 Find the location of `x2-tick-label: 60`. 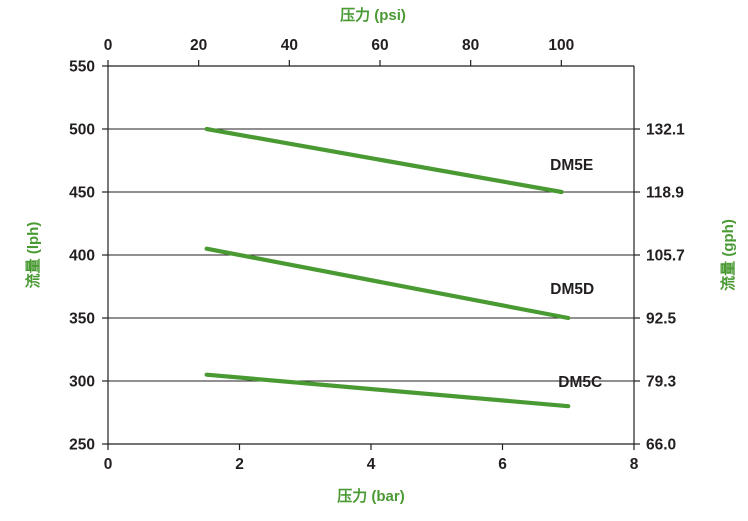

x2-tick-label: 60 is located at coordinates (379, 45).